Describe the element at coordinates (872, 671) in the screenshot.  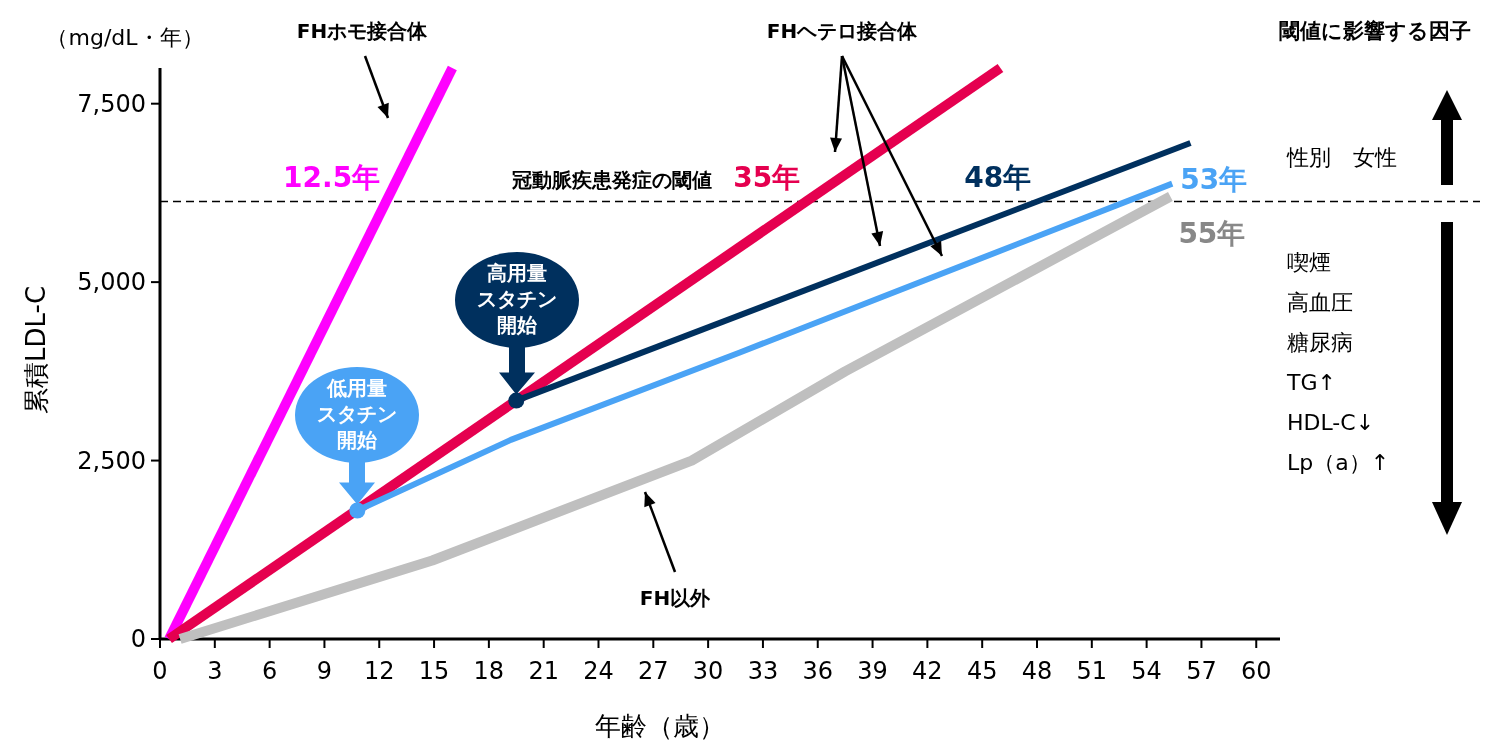
I see `x-tick-label: 39` at that location.